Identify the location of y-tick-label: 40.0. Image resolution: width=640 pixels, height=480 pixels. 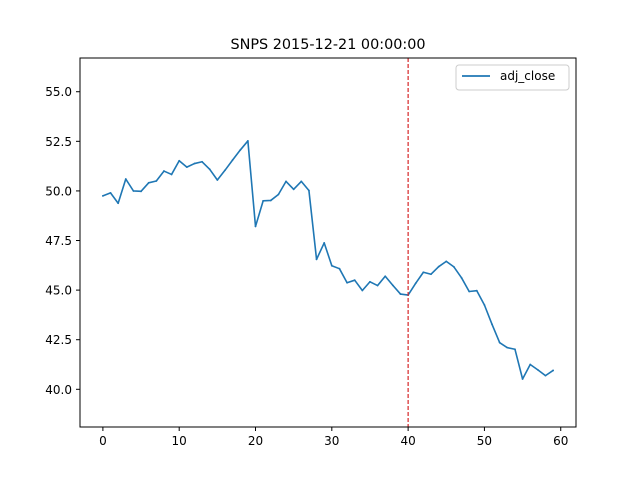
(58, 390).